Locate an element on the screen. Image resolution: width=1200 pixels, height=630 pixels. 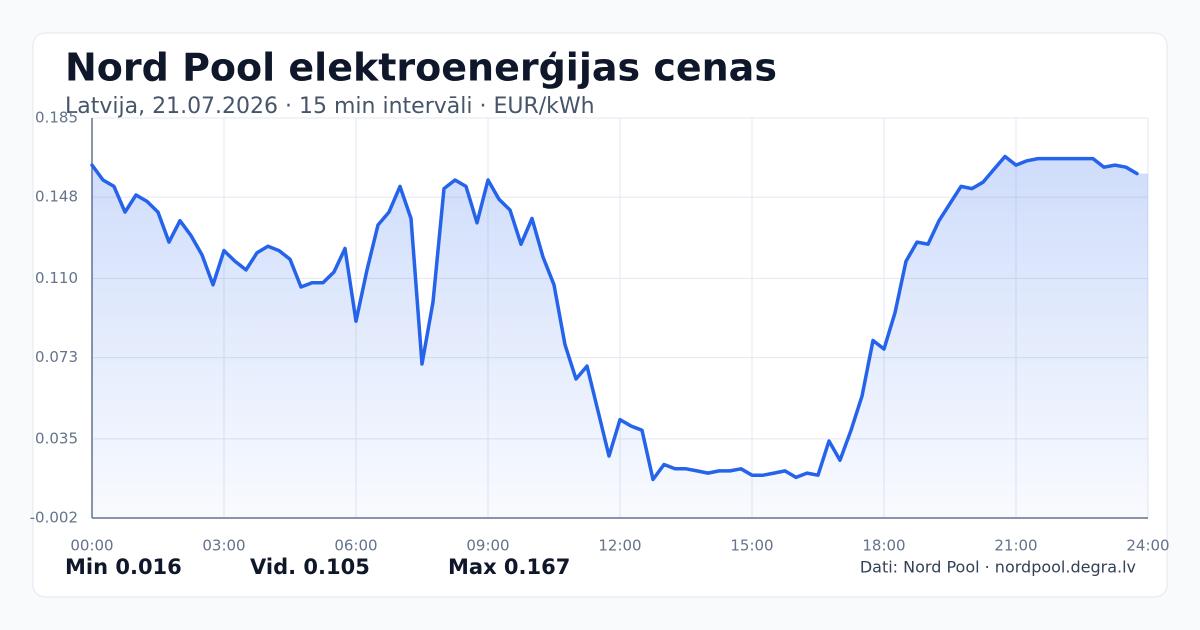
y-tick-label: 0.073 is located at coordinates (56, 357).